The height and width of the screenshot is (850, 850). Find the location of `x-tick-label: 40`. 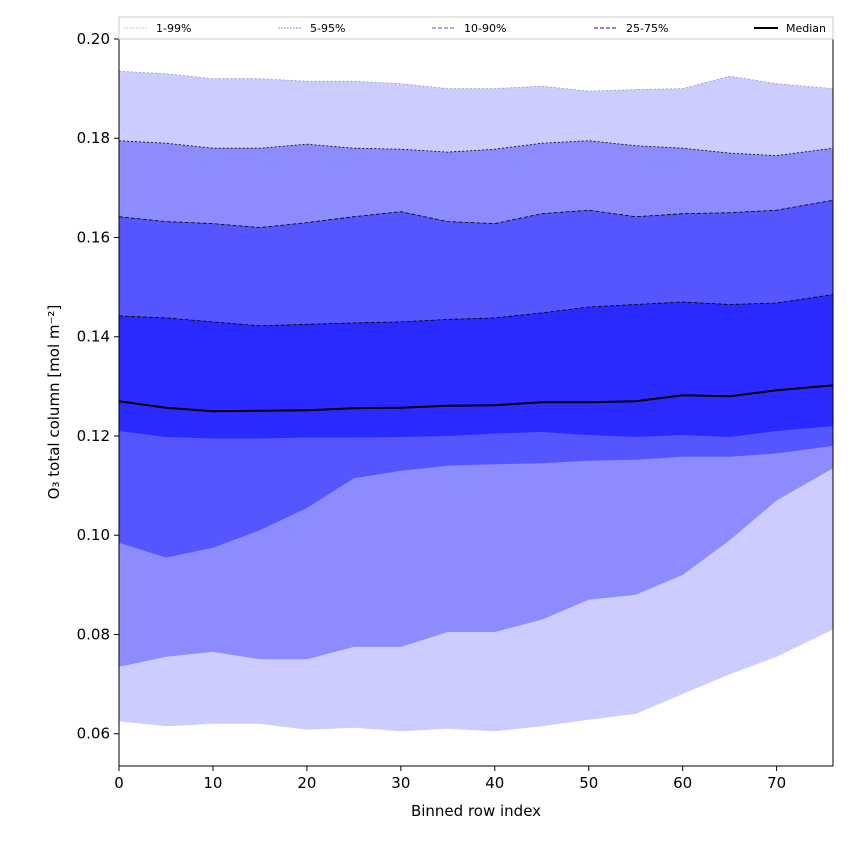

x-tick-label: 40 is located at coordinates (494, 783).